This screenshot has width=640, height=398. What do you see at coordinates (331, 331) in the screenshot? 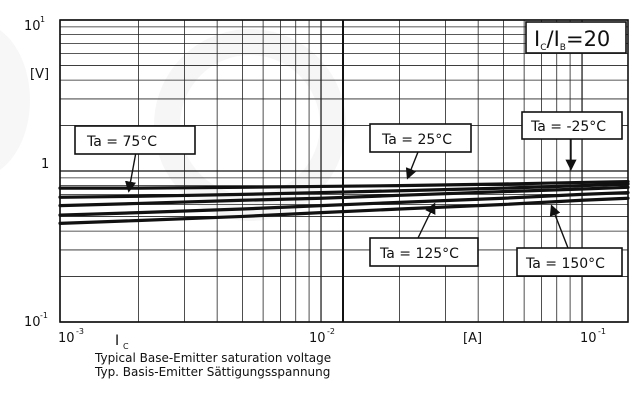
I see `x-tick-mid-exp: -2` at bounding box center [331, 331].